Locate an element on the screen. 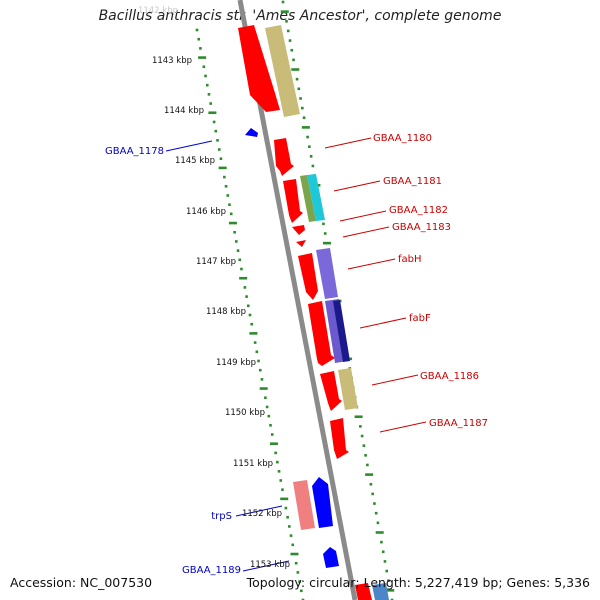 The image size is (600, 600). gene-label-gbaa-1178: GBAA_1178 is located at coordinates (134, 151).